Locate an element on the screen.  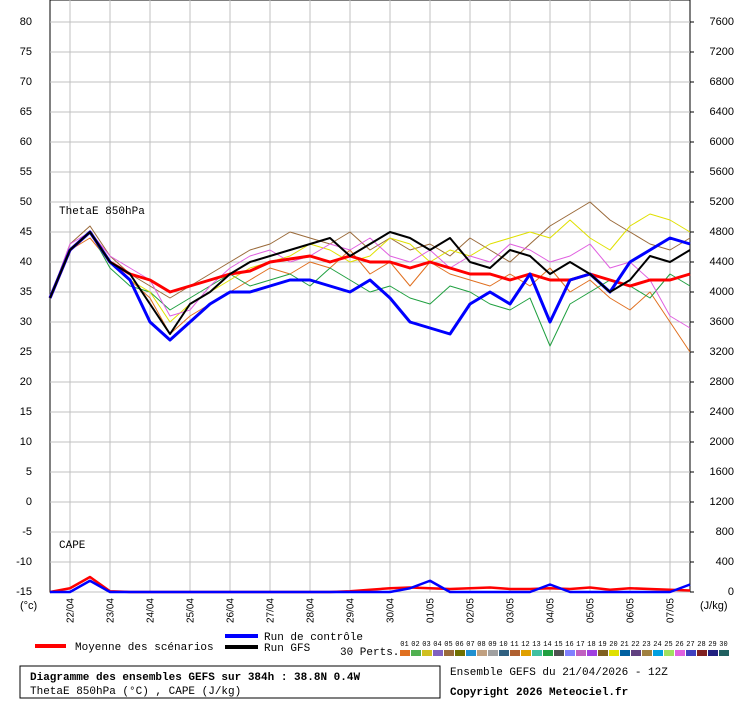
legend-label: 22 is located at coordinates (635, 645).